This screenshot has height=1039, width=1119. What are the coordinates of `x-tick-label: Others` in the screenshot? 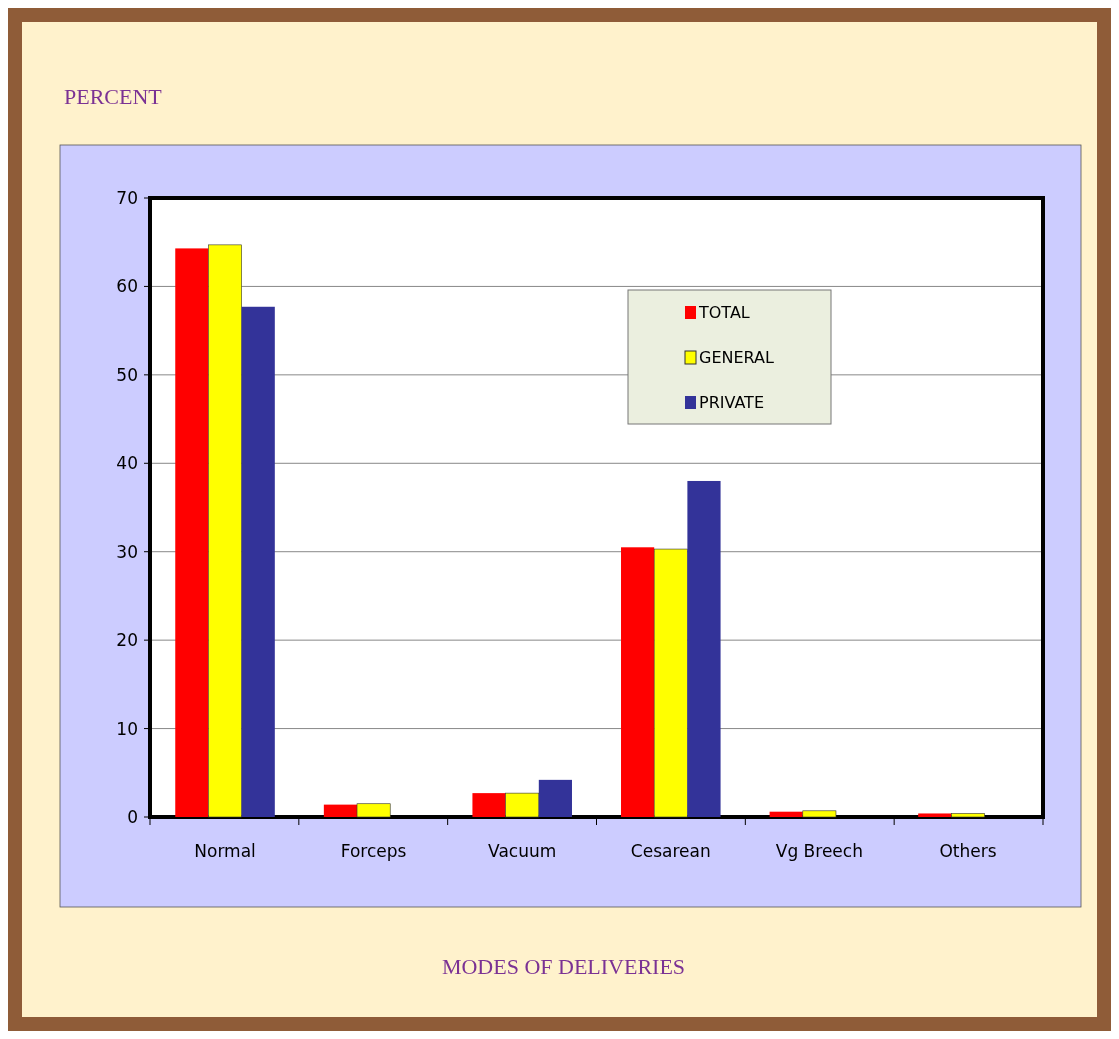 It's located at (968, 851).